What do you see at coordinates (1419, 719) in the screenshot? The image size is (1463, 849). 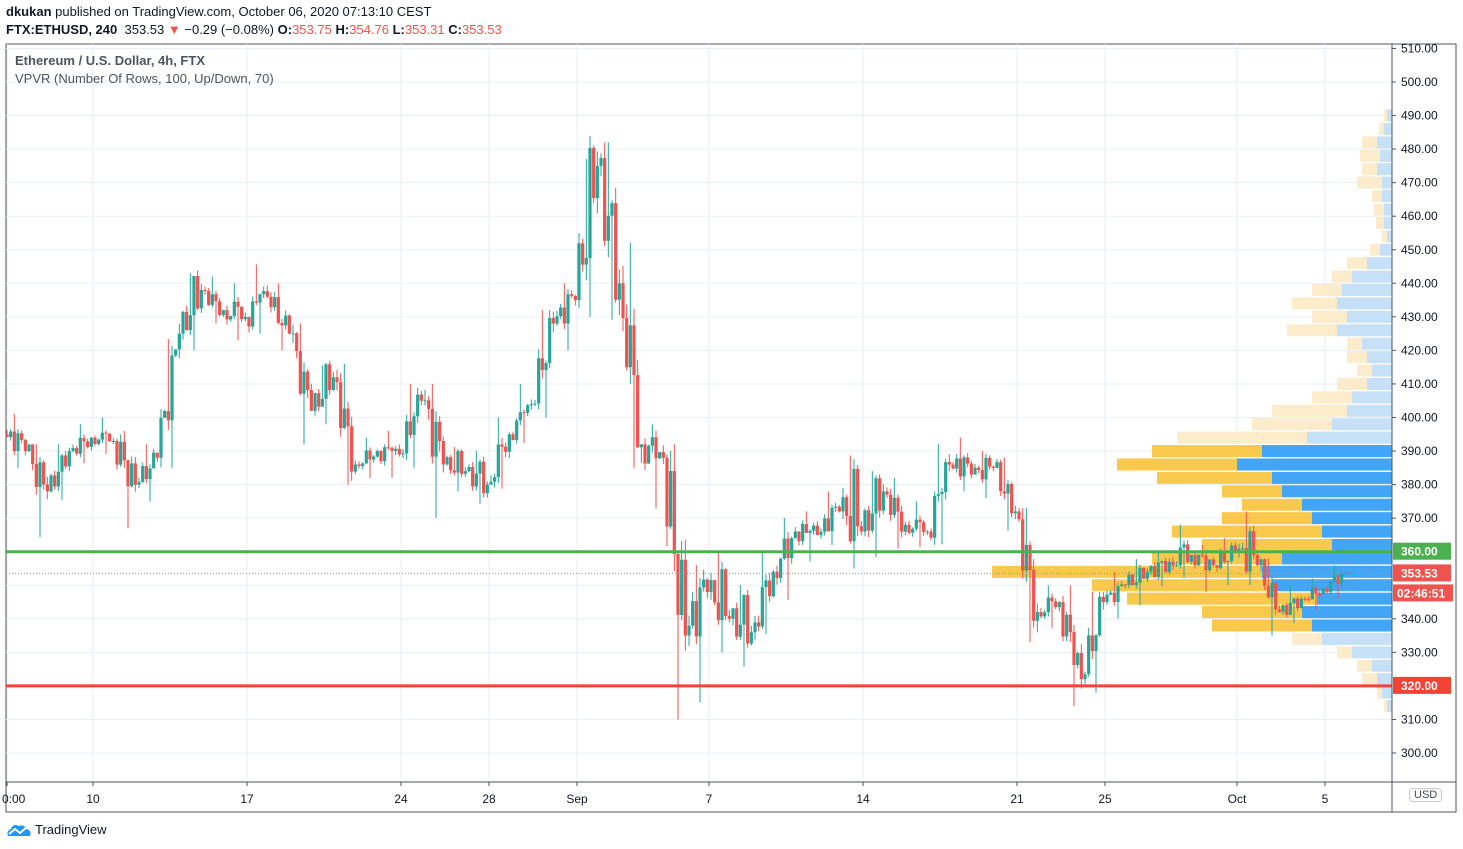 I see `price-tick-label: 310.00` at bounding box center [1419, 719].